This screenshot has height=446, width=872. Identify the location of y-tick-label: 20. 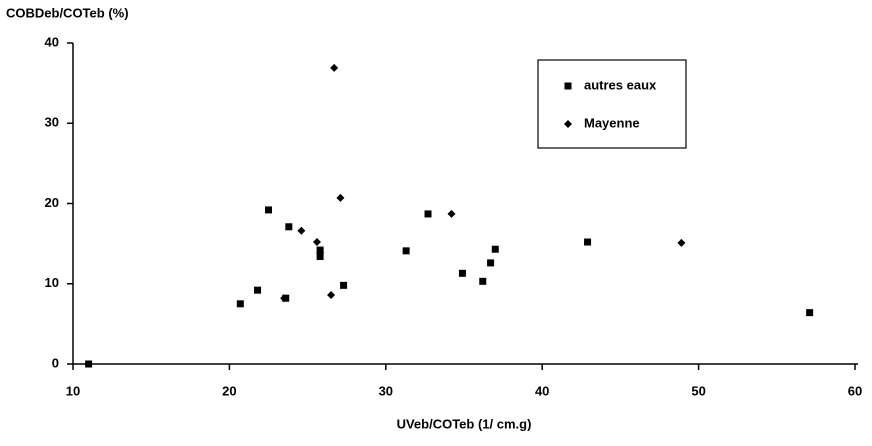
(52, 202).